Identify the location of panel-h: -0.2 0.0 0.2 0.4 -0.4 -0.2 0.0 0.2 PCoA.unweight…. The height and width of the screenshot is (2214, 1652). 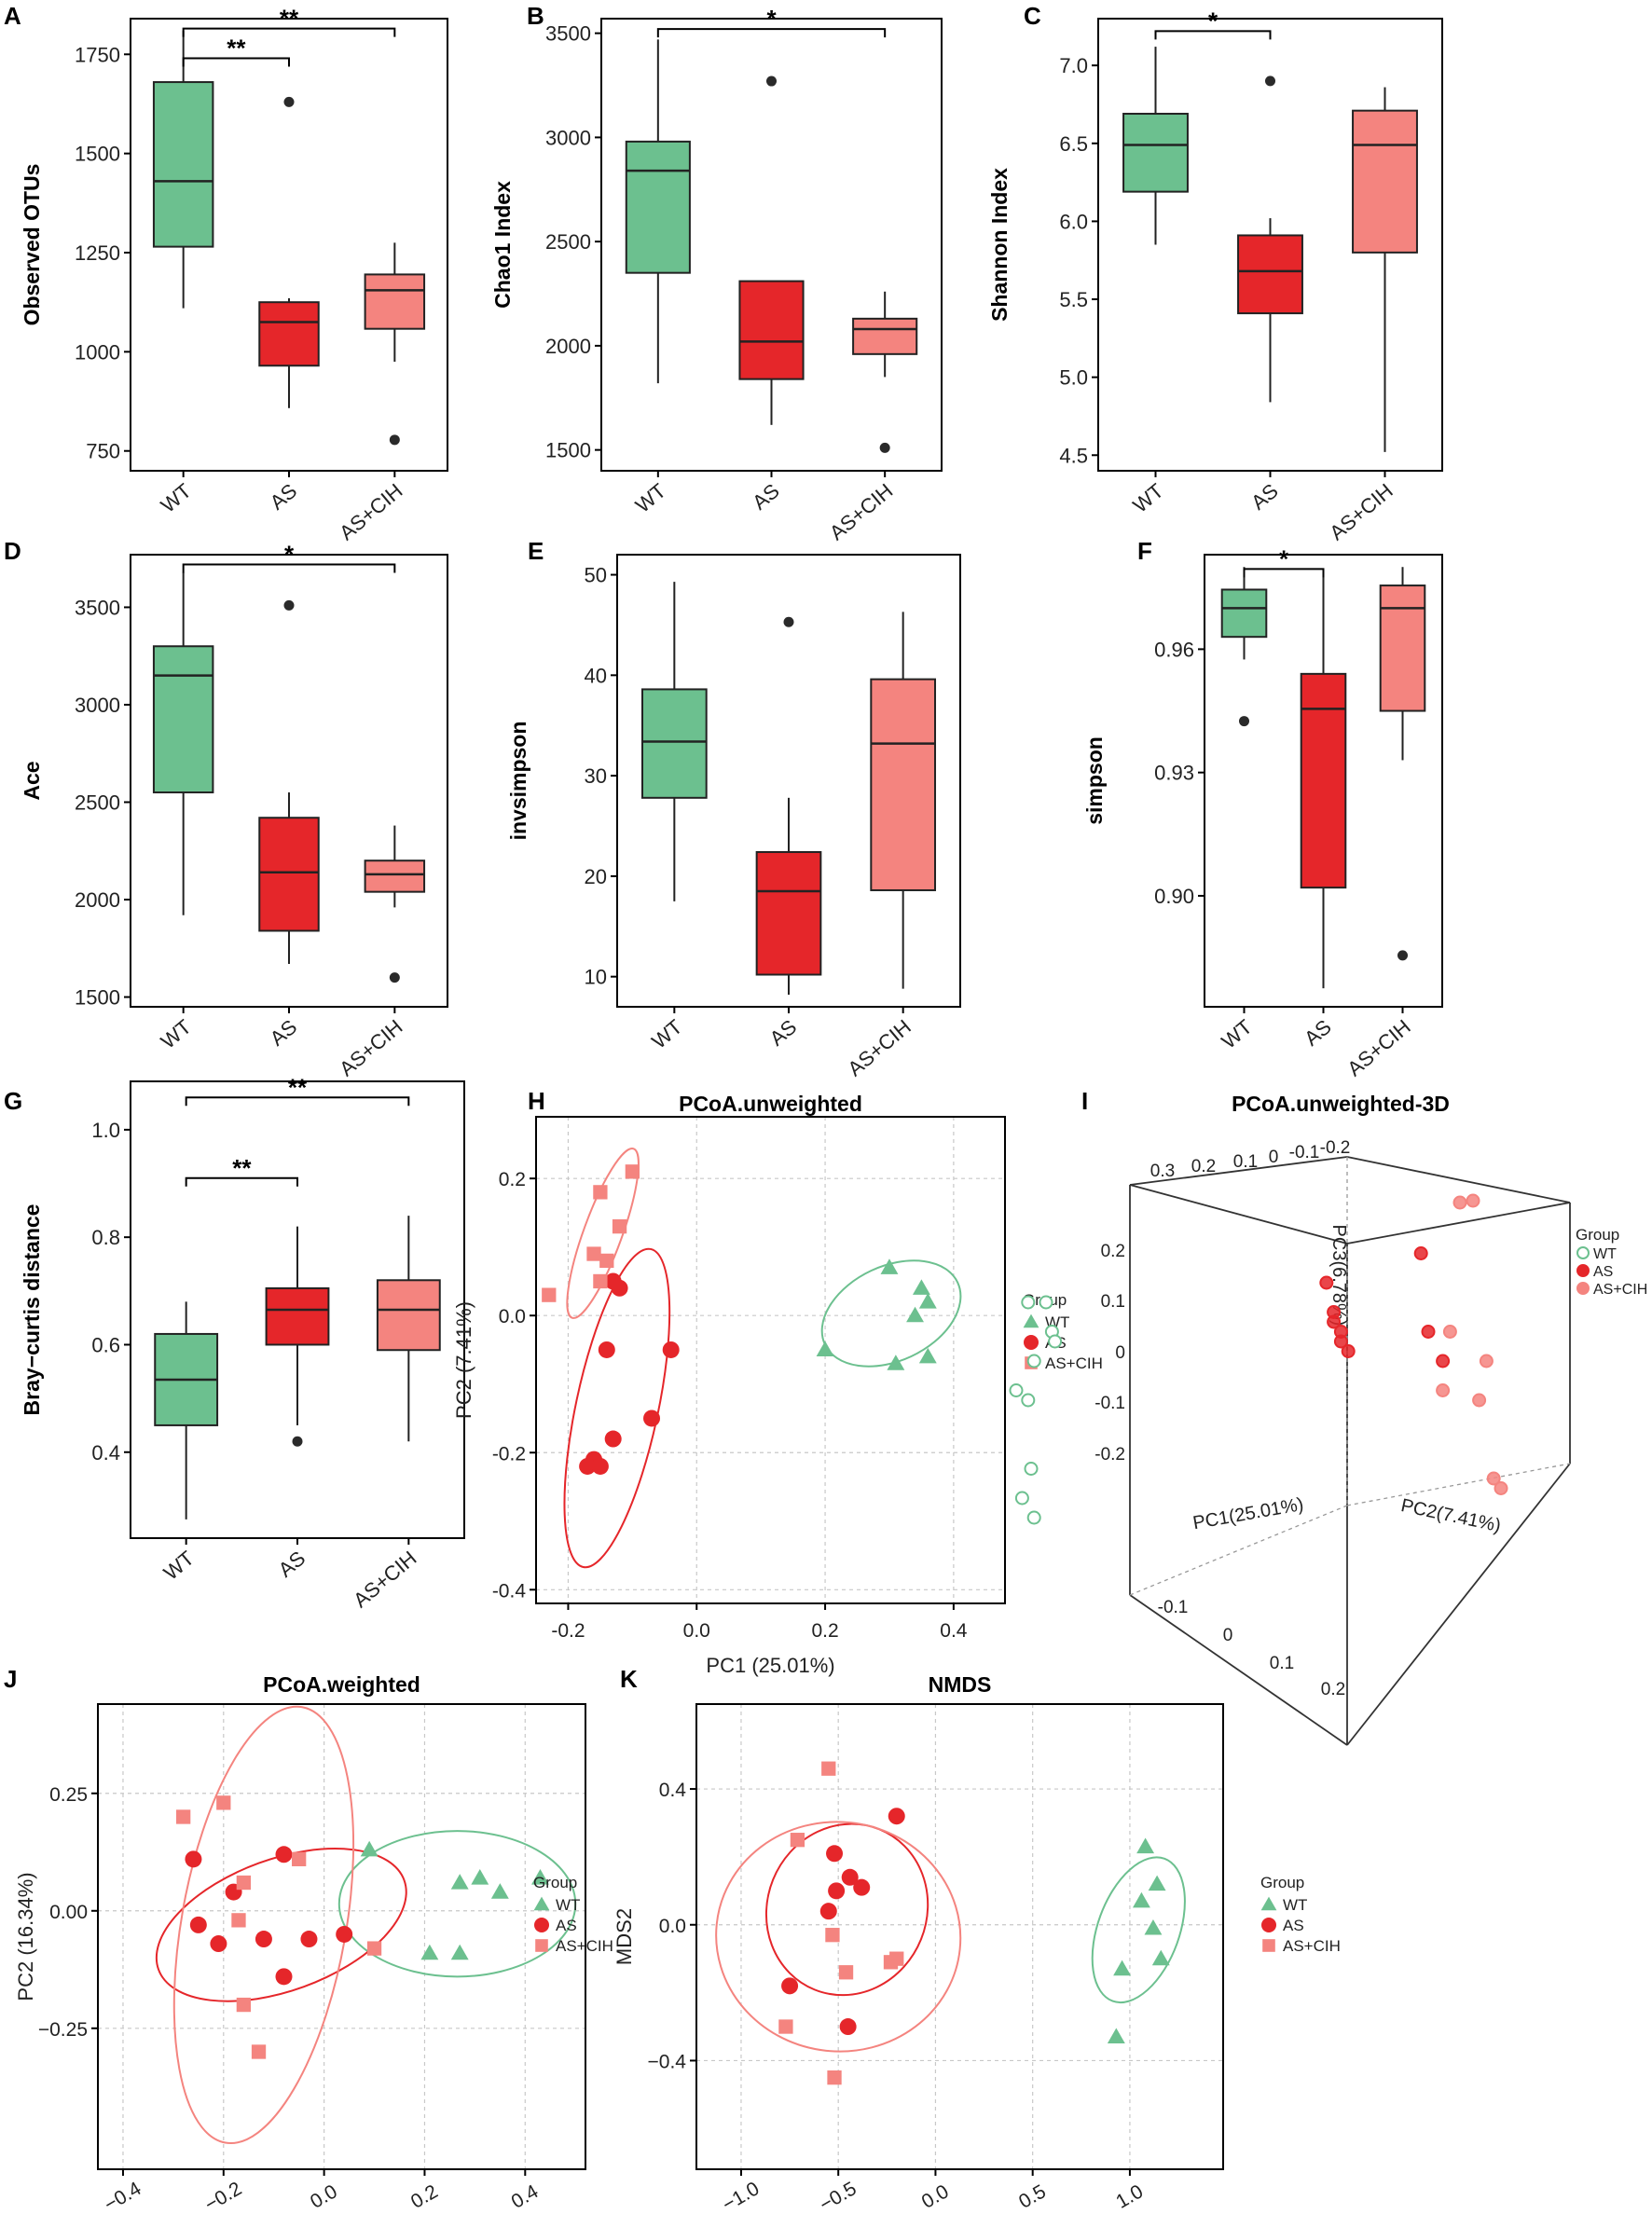
(778, 1384).